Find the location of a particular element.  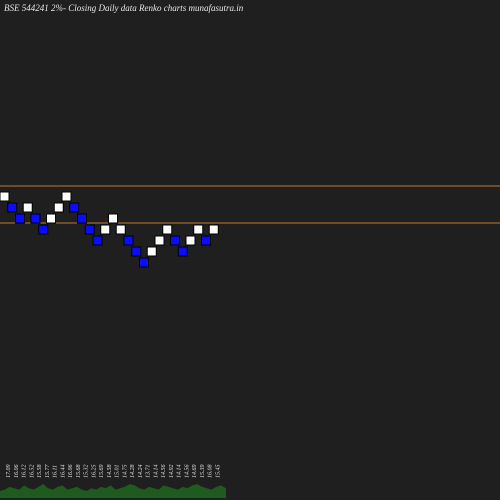

x-tick-label: 16.25 is located at coordinates (94, 472).